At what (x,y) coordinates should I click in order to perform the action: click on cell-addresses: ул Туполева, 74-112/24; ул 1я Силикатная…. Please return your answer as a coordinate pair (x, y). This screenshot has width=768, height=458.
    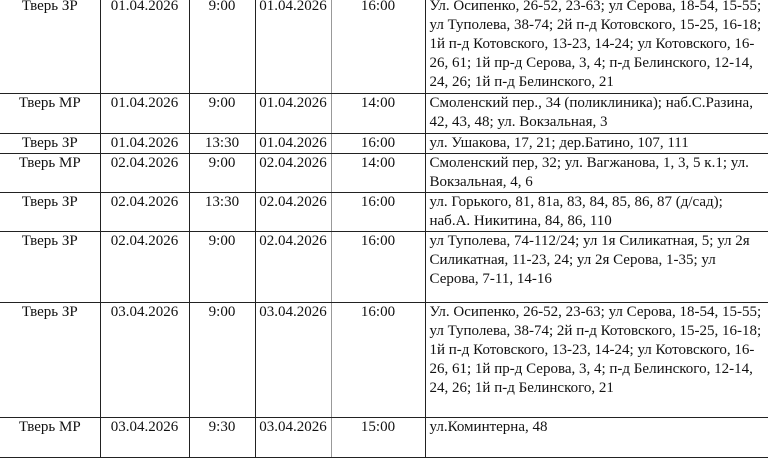
    Looking at the image, I should click on (596, 267).